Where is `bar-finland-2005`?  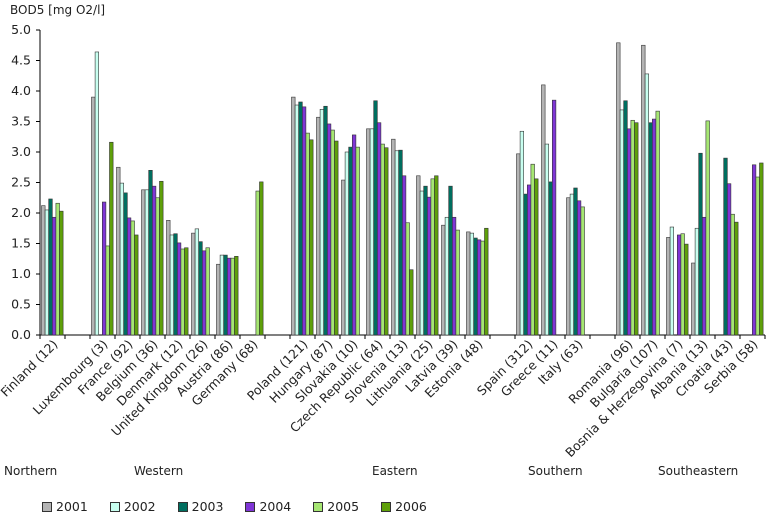
bar-finland-2005 is located at coordinates (57, 269).